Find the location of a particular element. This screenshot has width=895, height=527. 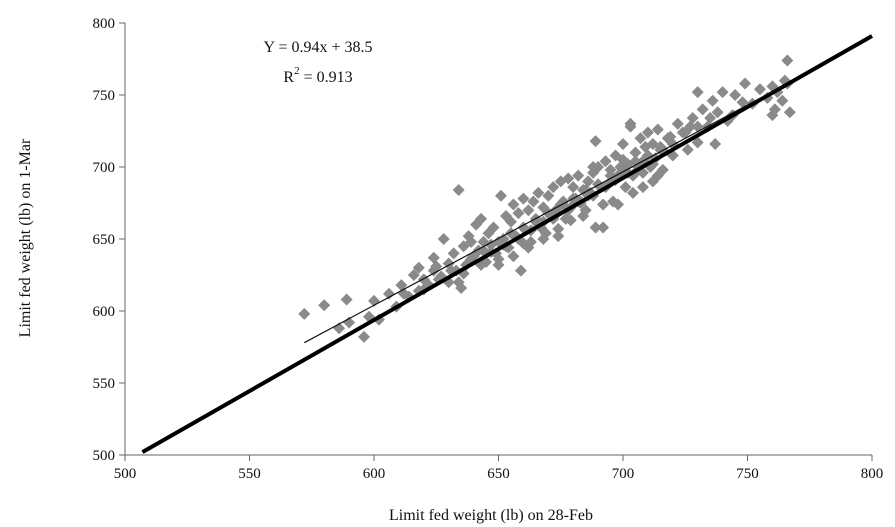

y-tick-label: 750 is located at coordinates (104, 96).